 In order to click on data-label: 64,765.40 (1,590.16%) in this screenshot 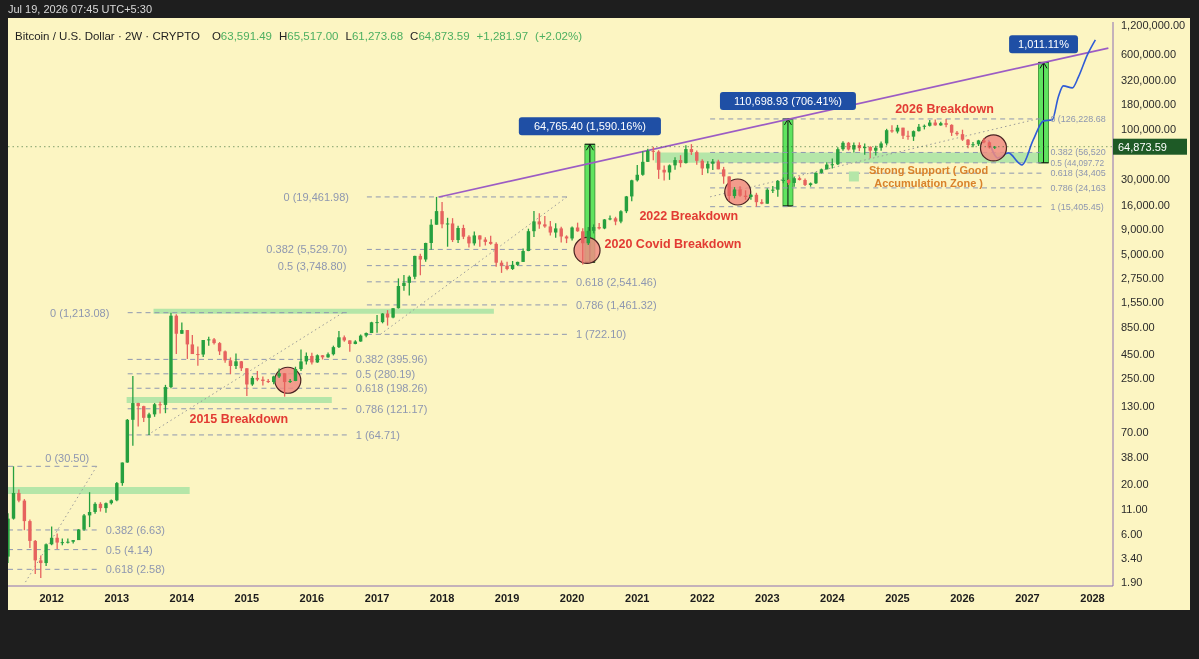, I will do `click(589, 126)`.